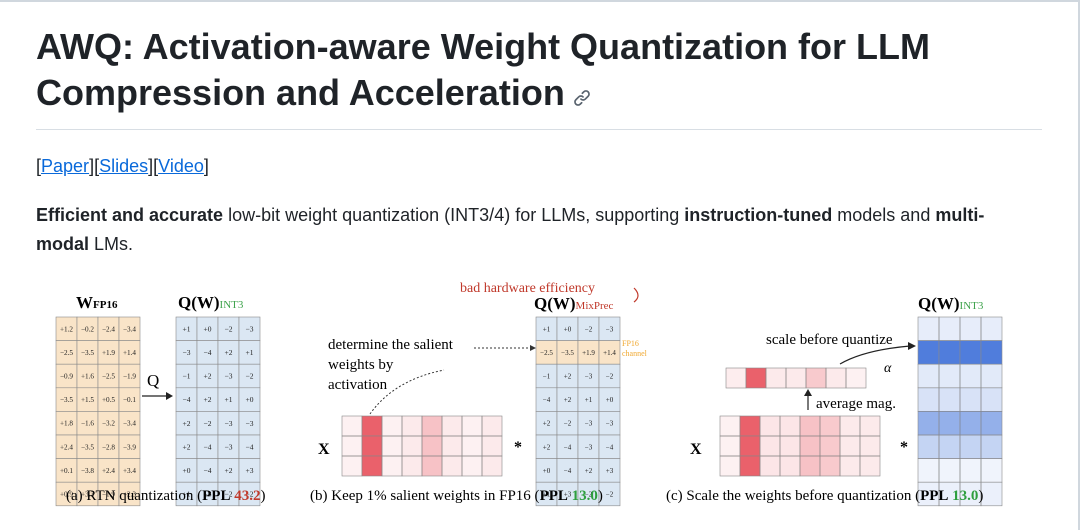 This screenshot has height=530, width=1080. I want to click on fp16-channel-tag: FP16, so click(630, 343).